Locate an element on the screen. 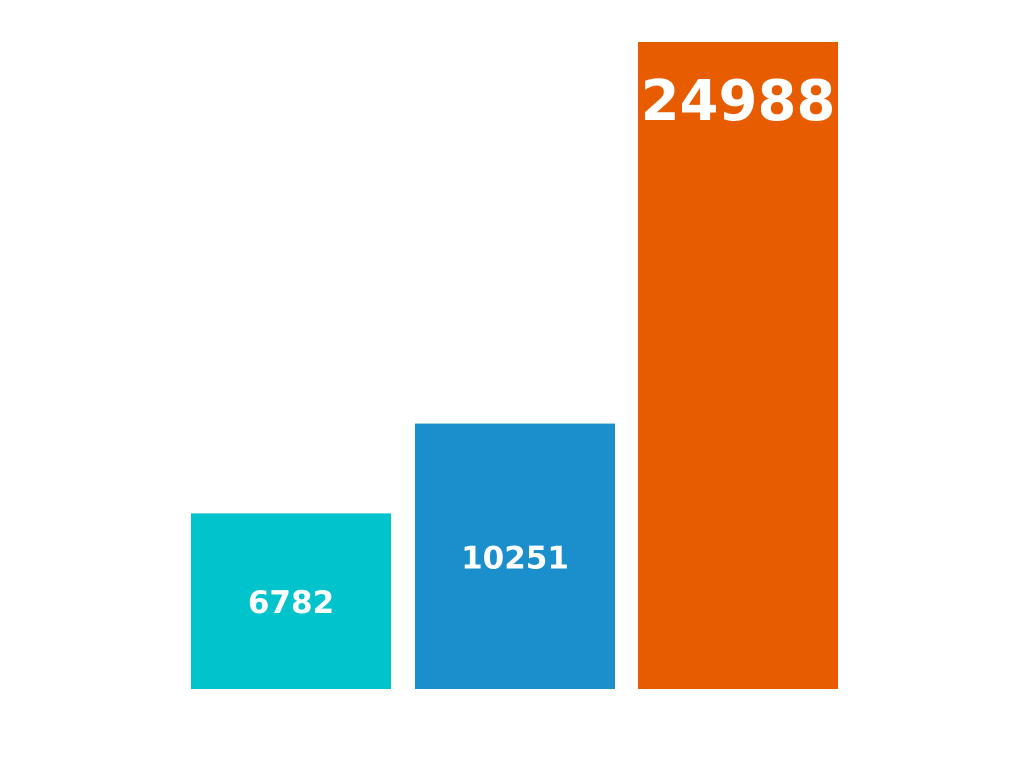  data-label-1: 10251 is located at coordinates (515, 558).